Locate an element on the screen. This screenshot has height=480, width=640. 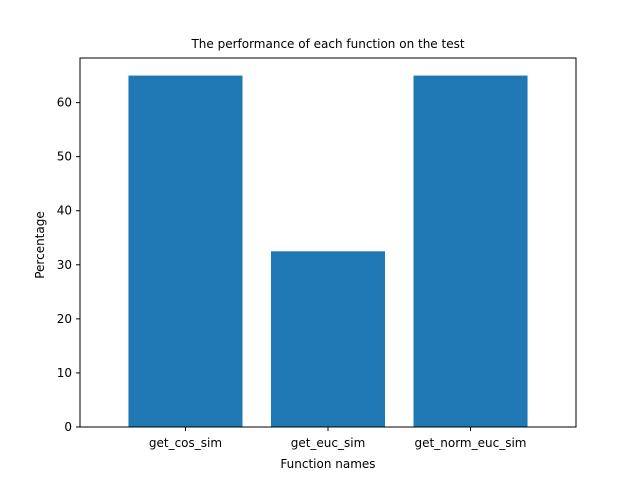
y-tick-label: 10 is located at coordinates (64, 373).